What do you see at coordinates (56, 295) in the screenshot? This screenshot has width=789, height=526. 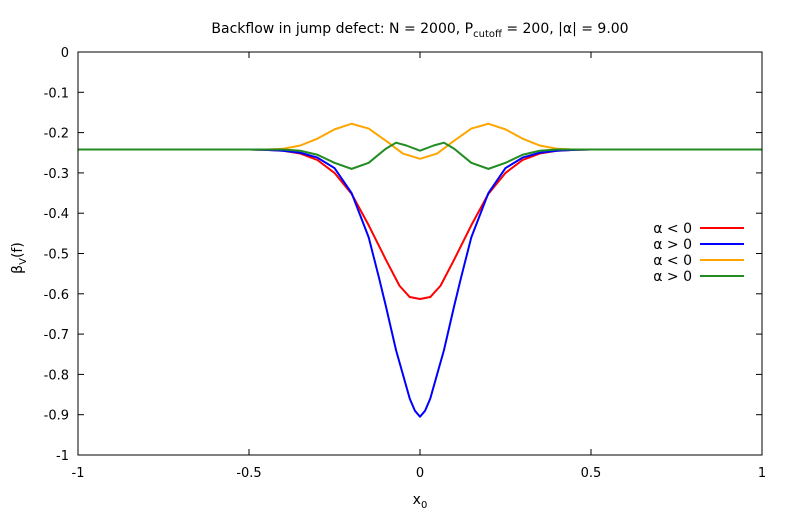 I see `y-tick-label: -0.6` at bounding box center [56, 295].